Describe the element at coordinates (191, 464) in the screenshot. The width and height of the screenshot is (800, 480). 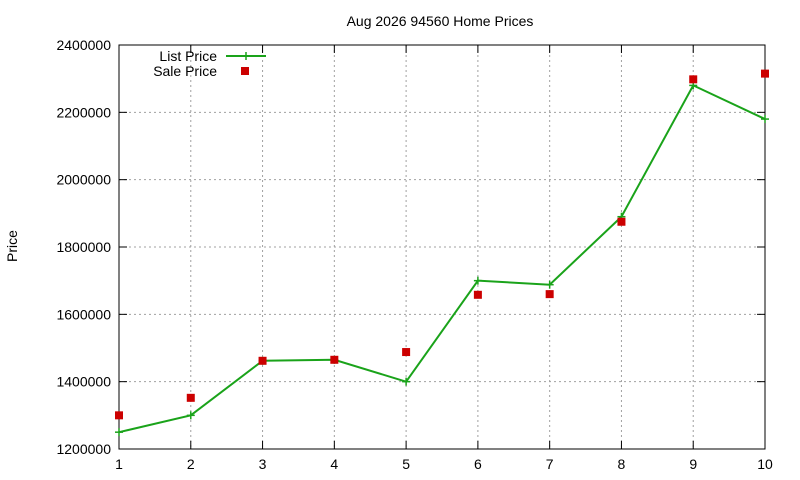
I see `x-tick-label: 2` at that location.